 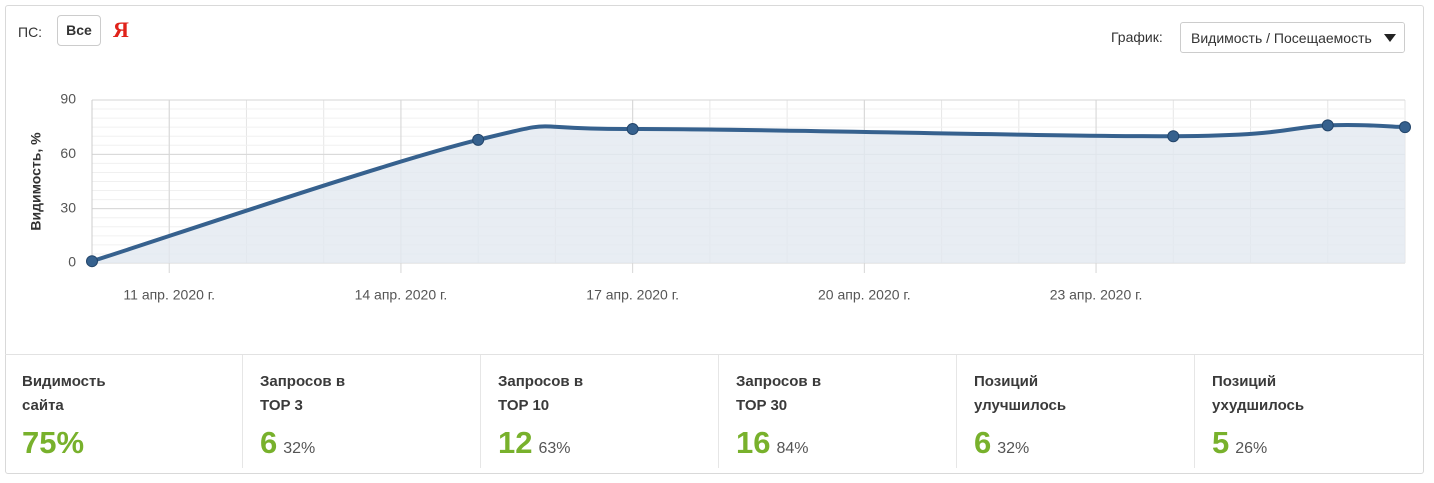 I want to click on chart-select-text: Видимость / Посещаемость, so click(x=1281, y=38).